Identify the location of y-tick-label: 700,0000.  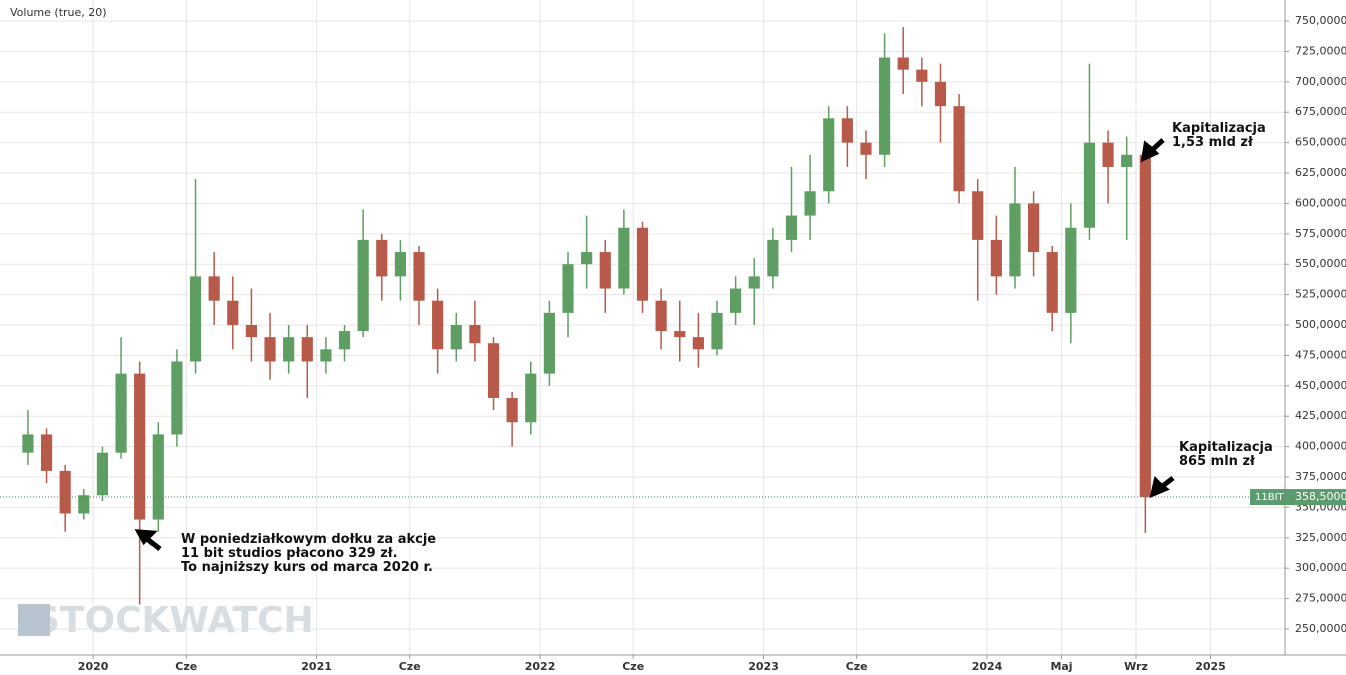
(1320, 81).